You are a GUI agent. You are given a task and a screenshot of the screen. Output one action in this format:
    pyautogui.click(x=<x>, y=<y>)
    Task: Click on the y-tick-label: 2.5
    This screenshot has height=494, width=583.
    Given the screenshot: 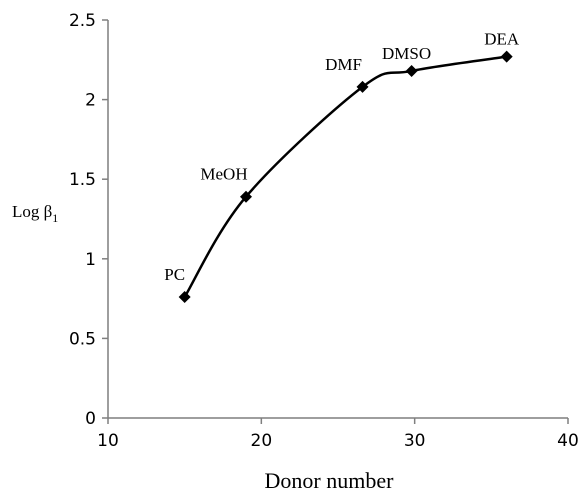 What is the action you would take?
    pyautogui.click(x=82, y=21)
    